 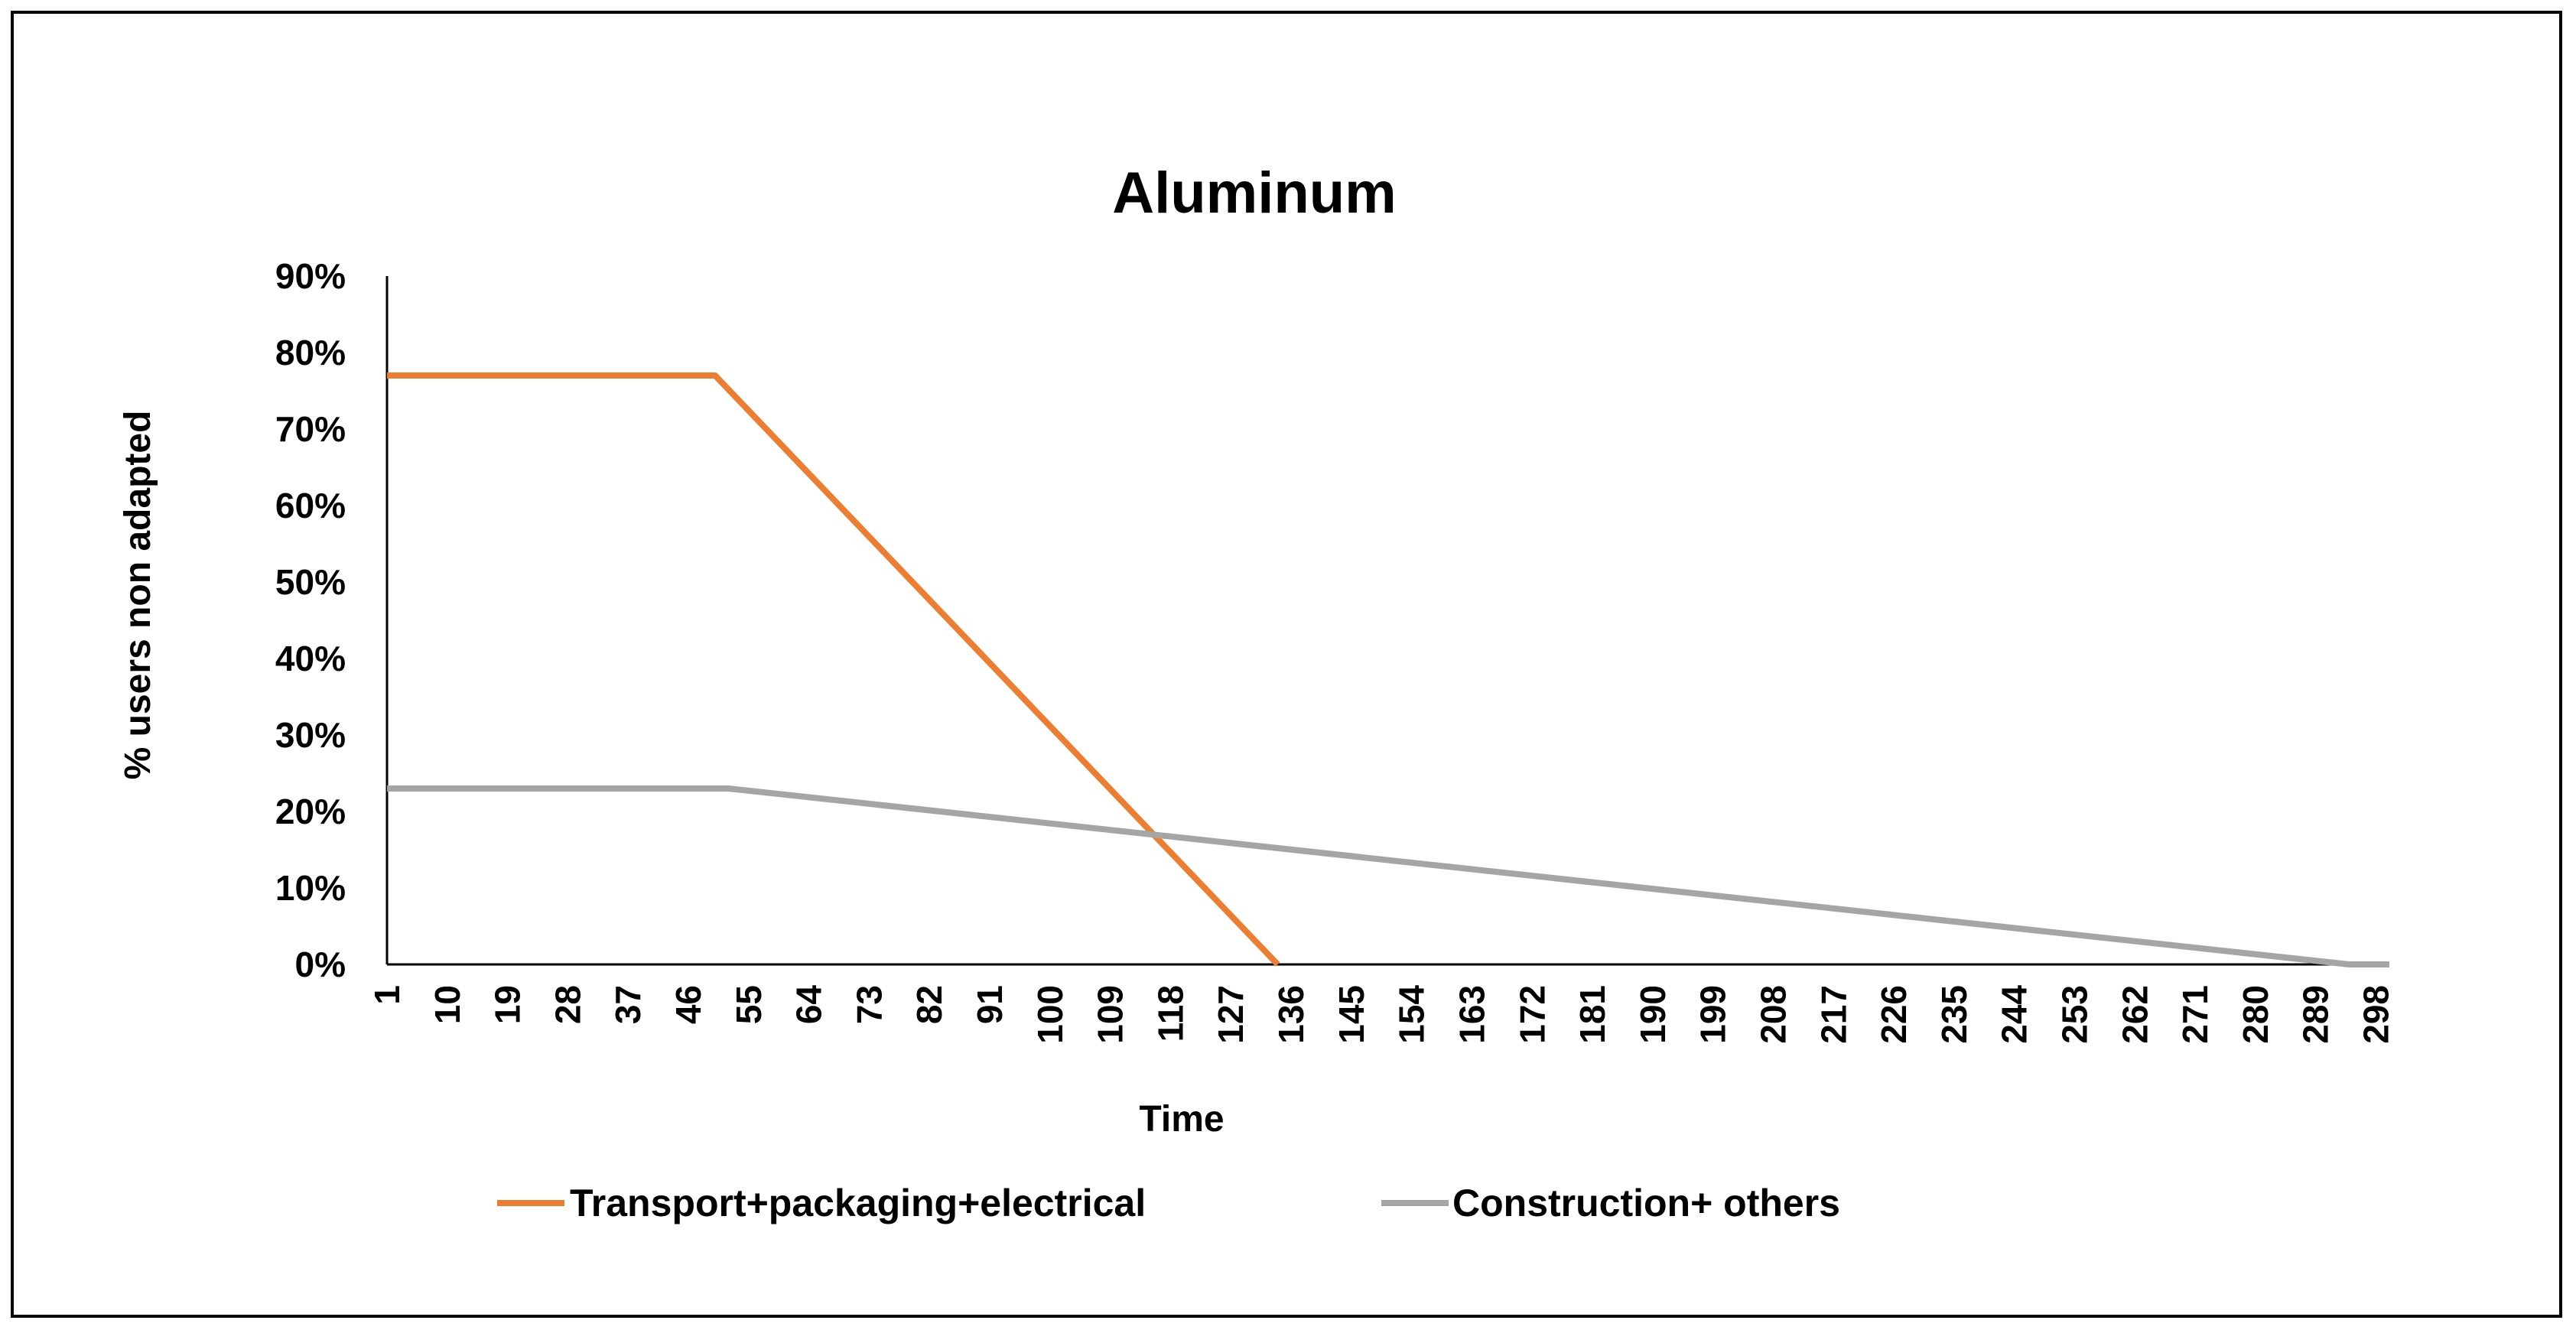 What do you see at coordinates (320, 964) in the screenshot?
I see `y-tick-label: 0%` at bounding box center [320, 964].